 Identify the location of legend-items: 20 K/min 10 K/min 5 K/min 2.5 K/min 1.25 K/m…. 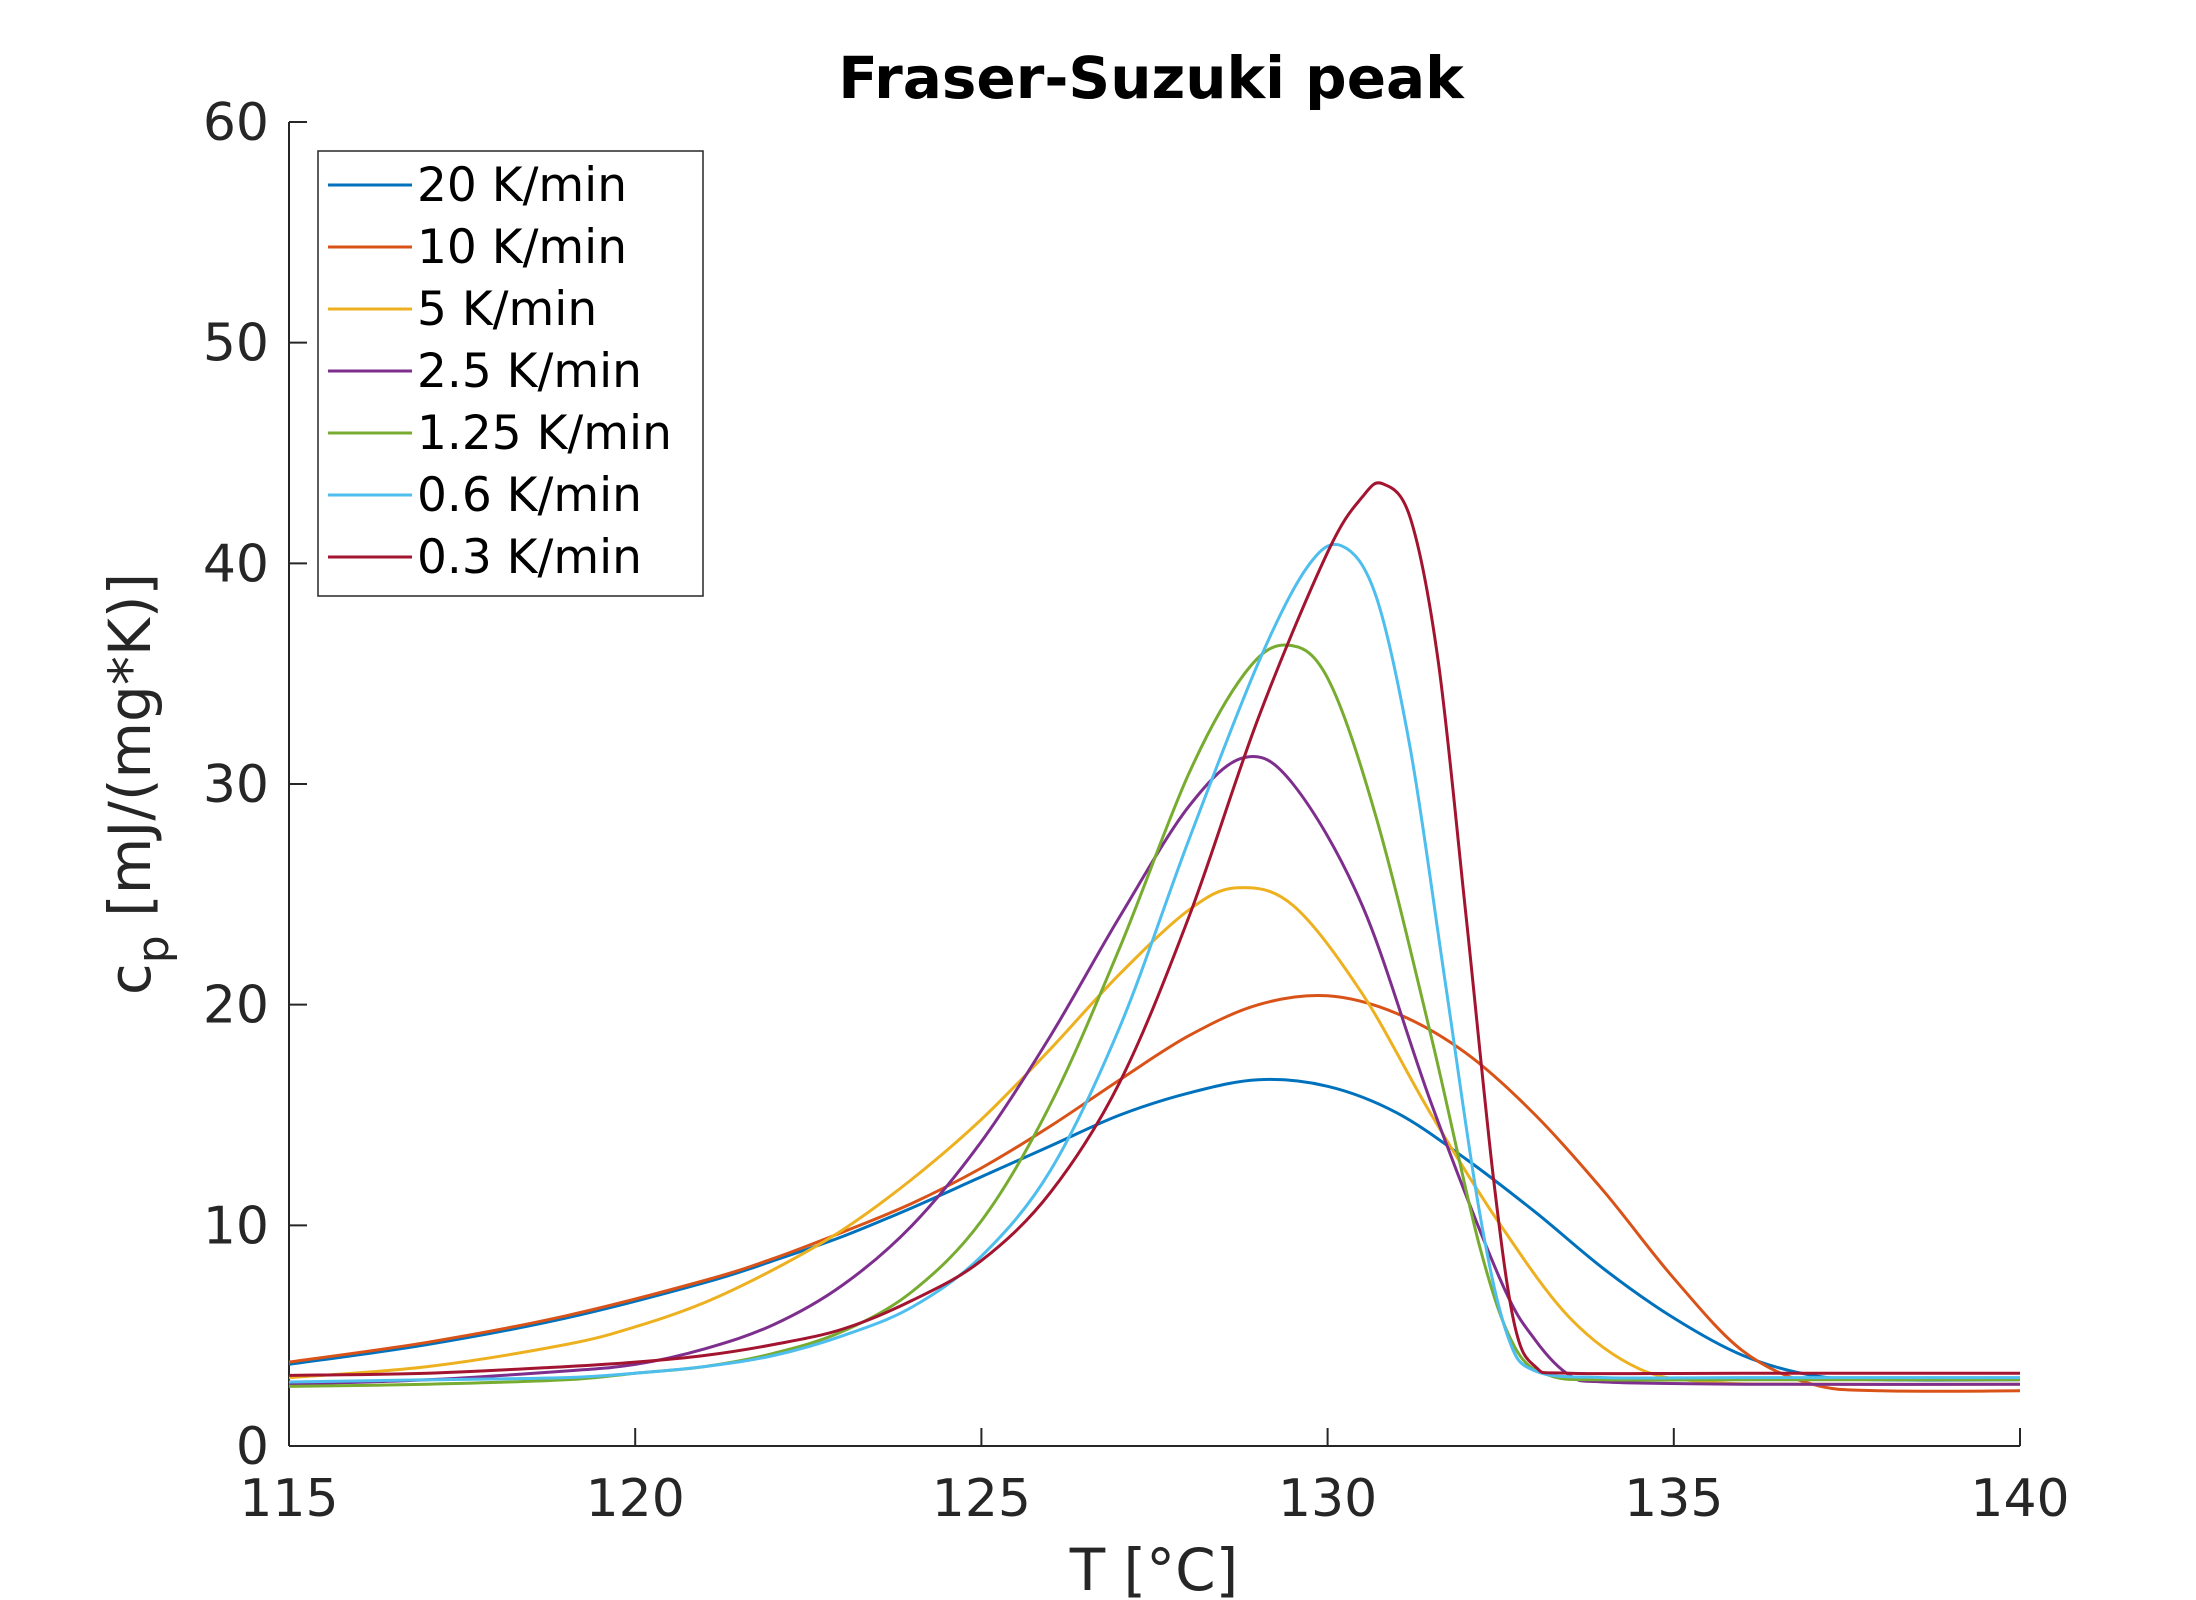
(500, 371).